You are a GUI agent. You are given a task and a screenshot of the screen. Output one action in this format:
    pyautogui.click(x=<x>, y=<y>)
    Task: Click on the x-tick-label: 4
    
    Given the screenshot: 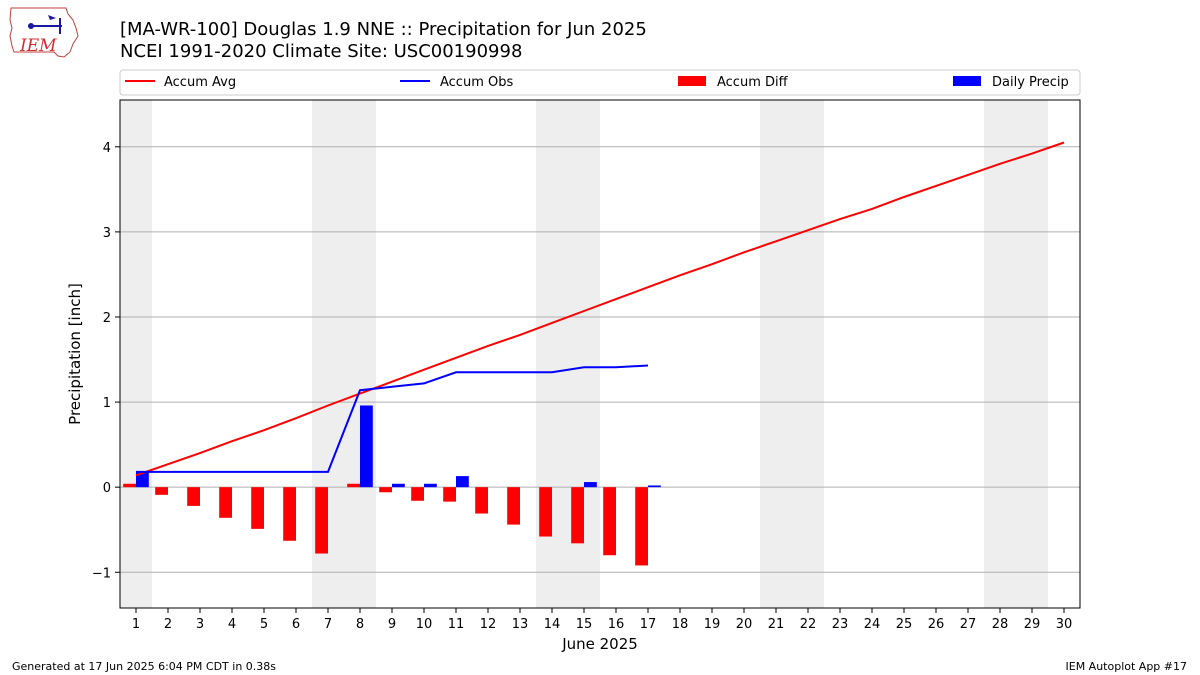 What is the action you would take?
    pyautogui.click(x=232, y=624)
    